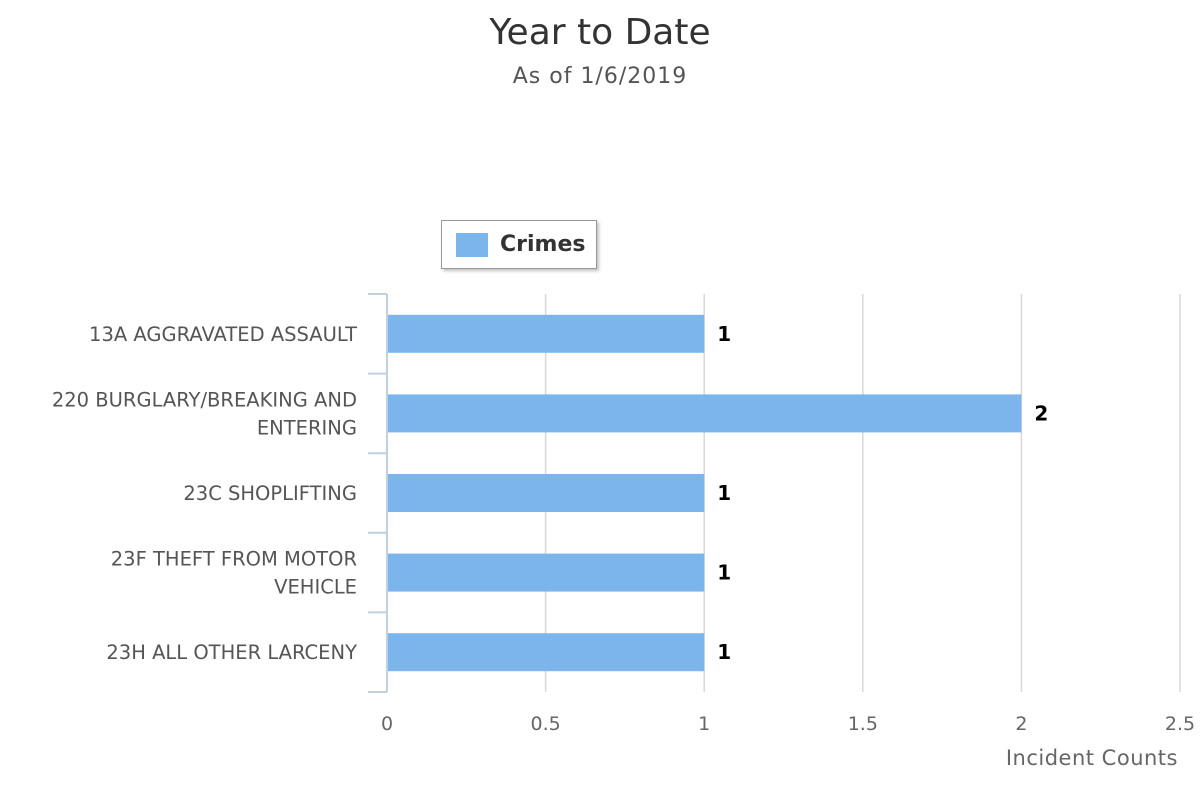  Describe the element at coordinates (600, 32) in the screenshot. I see `chart-title: Year to Date` at that location.